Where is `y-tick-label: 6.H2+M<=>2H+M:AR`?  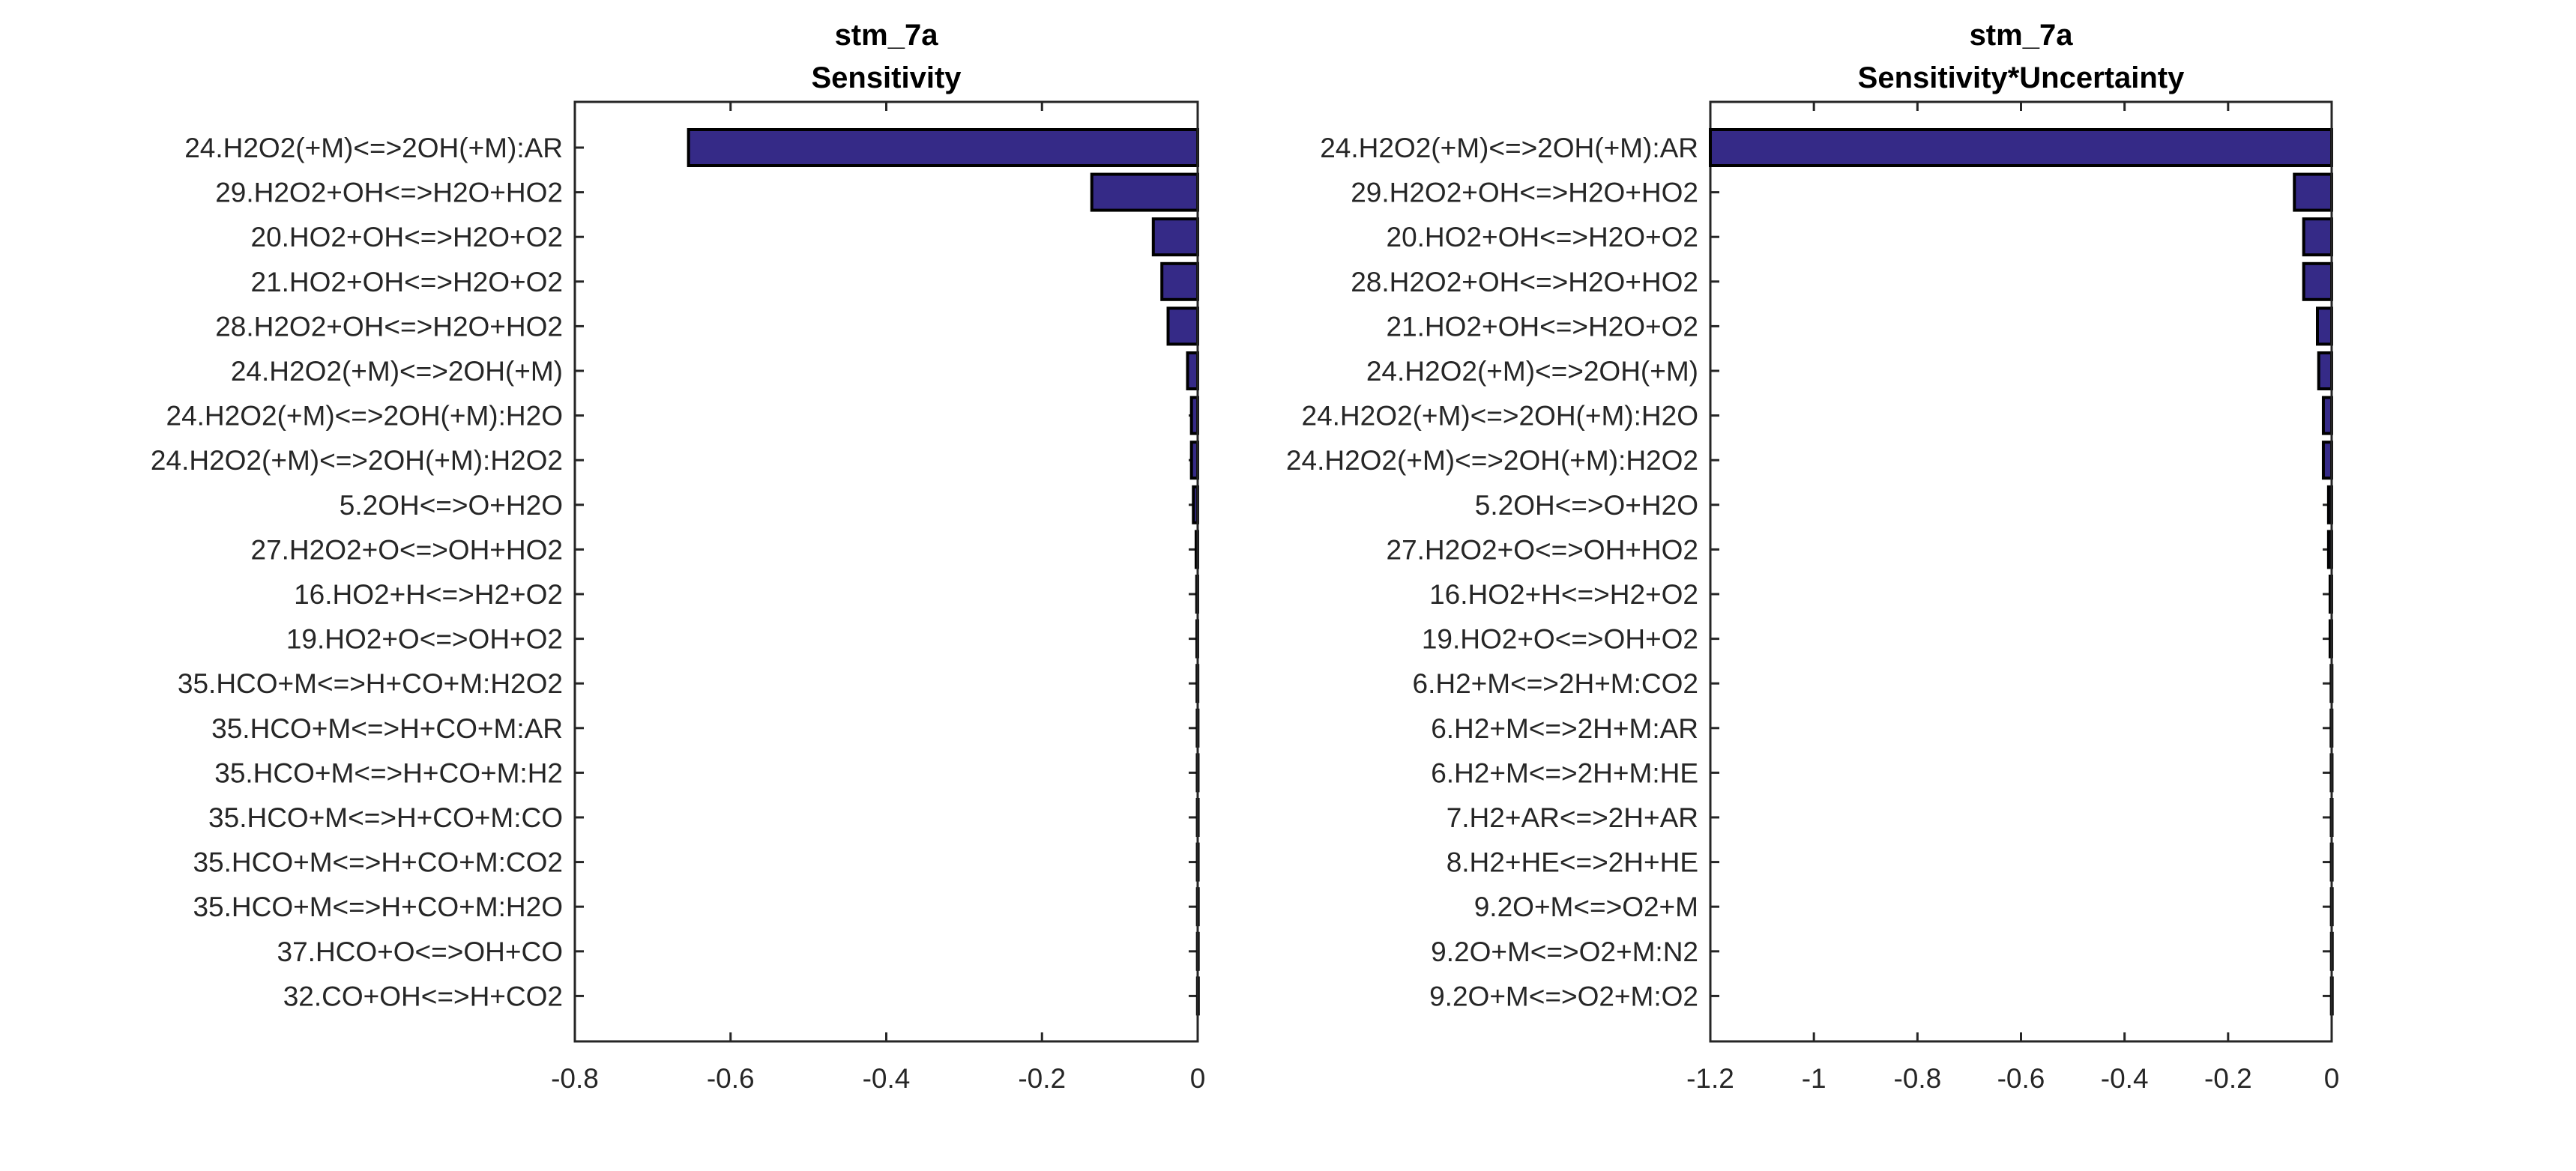 y-tick-label: 6.H2+M<=>2H+M:AR is located at coordinates (1565, 728).